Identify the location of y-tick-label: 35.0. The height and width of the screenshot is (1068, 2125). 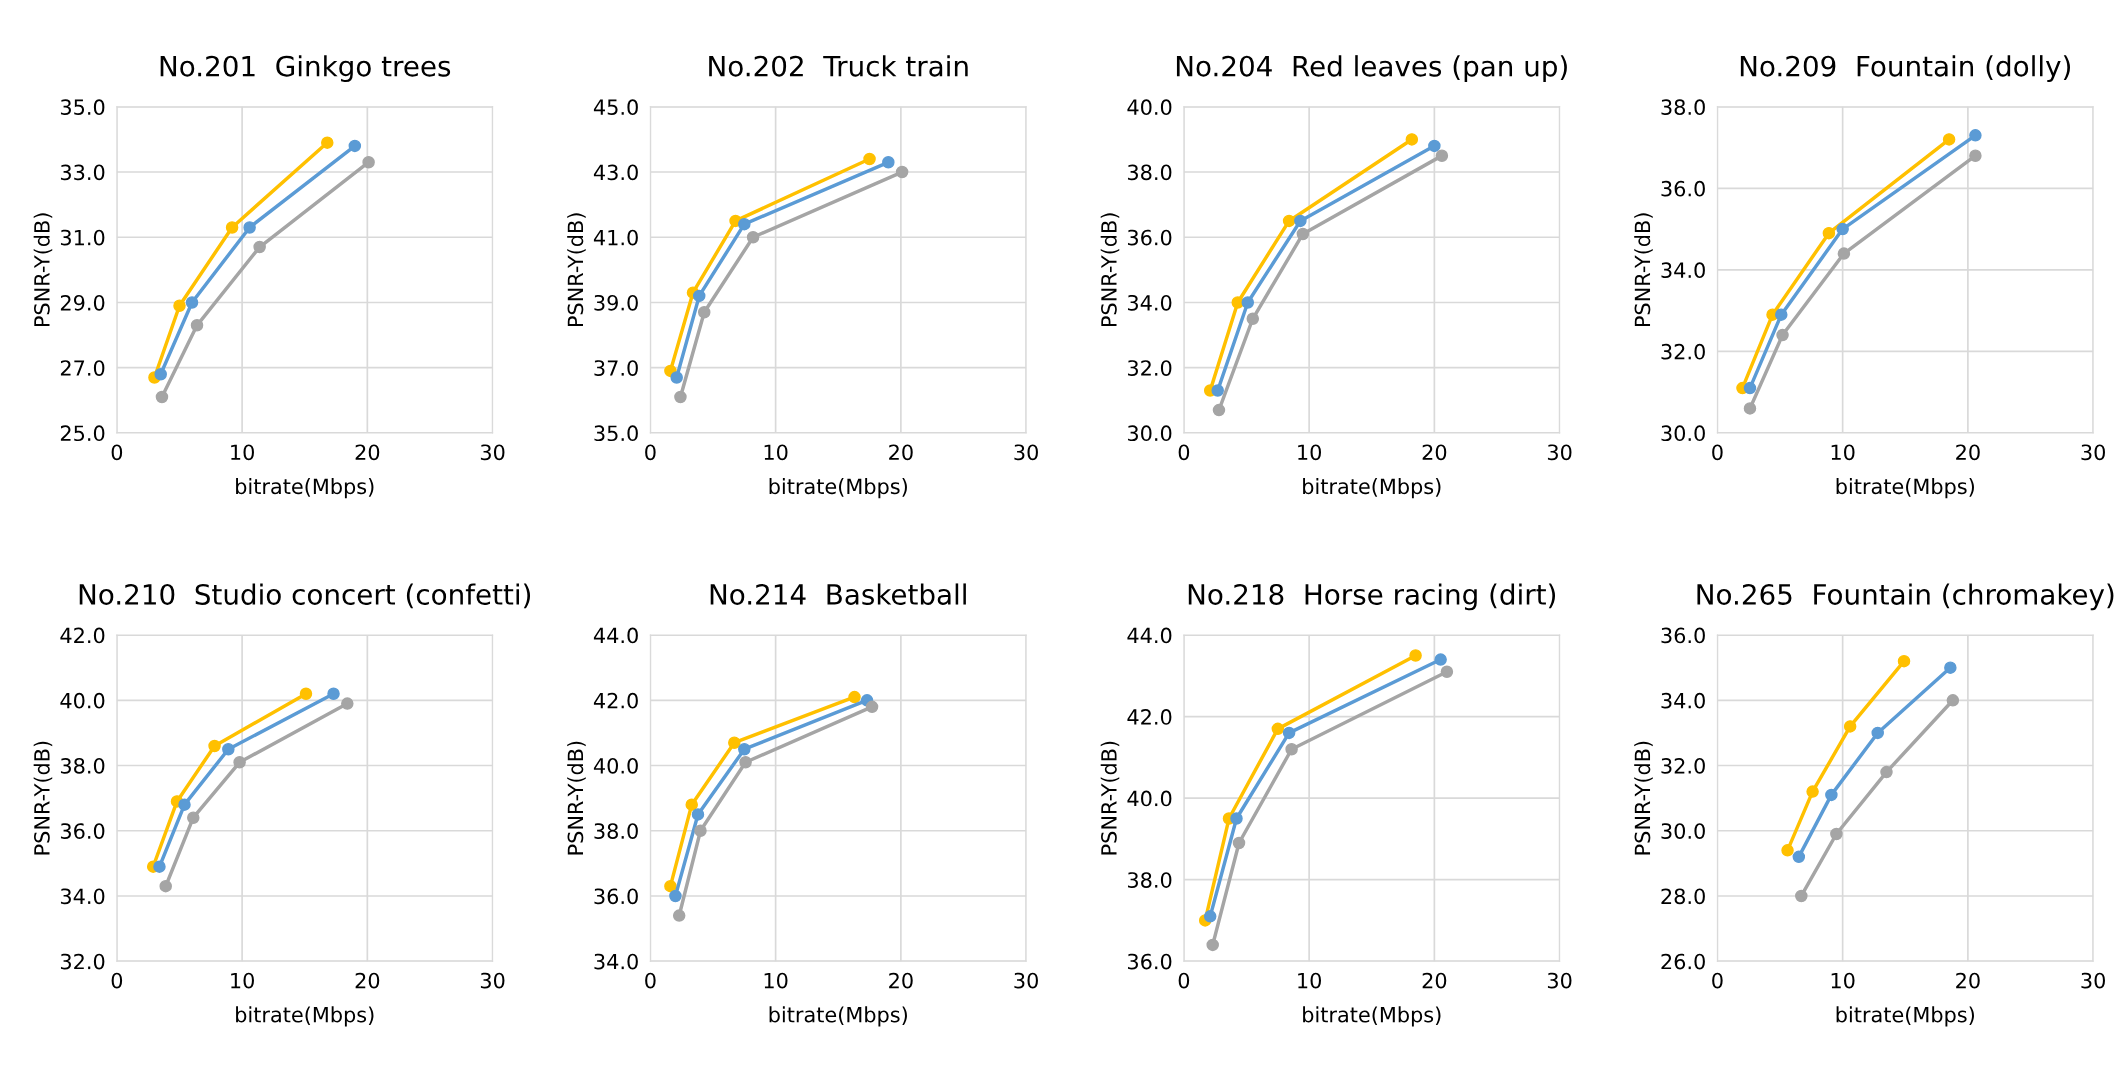
(82, 107).